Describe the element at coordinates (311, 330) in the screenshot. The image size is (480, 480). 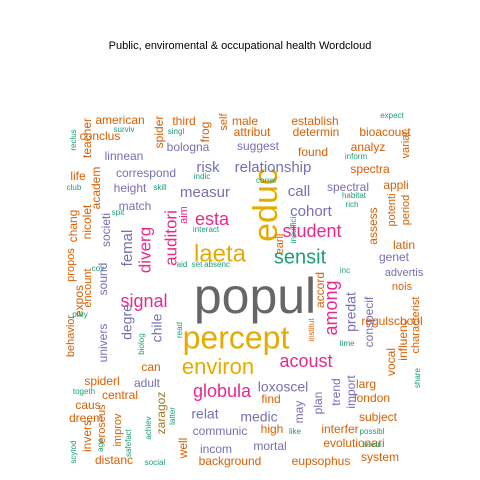
I see `word-institut: institut` at that location.